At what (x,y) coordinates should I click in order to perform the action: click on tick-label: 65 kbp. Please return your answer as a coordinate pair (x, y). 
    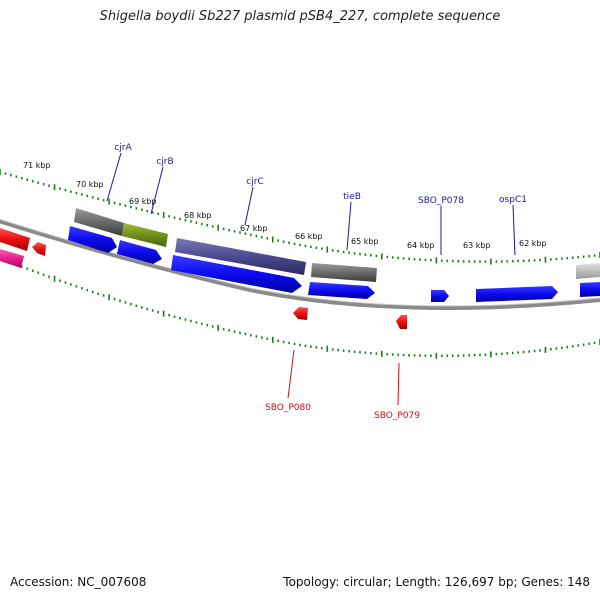
    Looking at the image, I should click on (365, 241).